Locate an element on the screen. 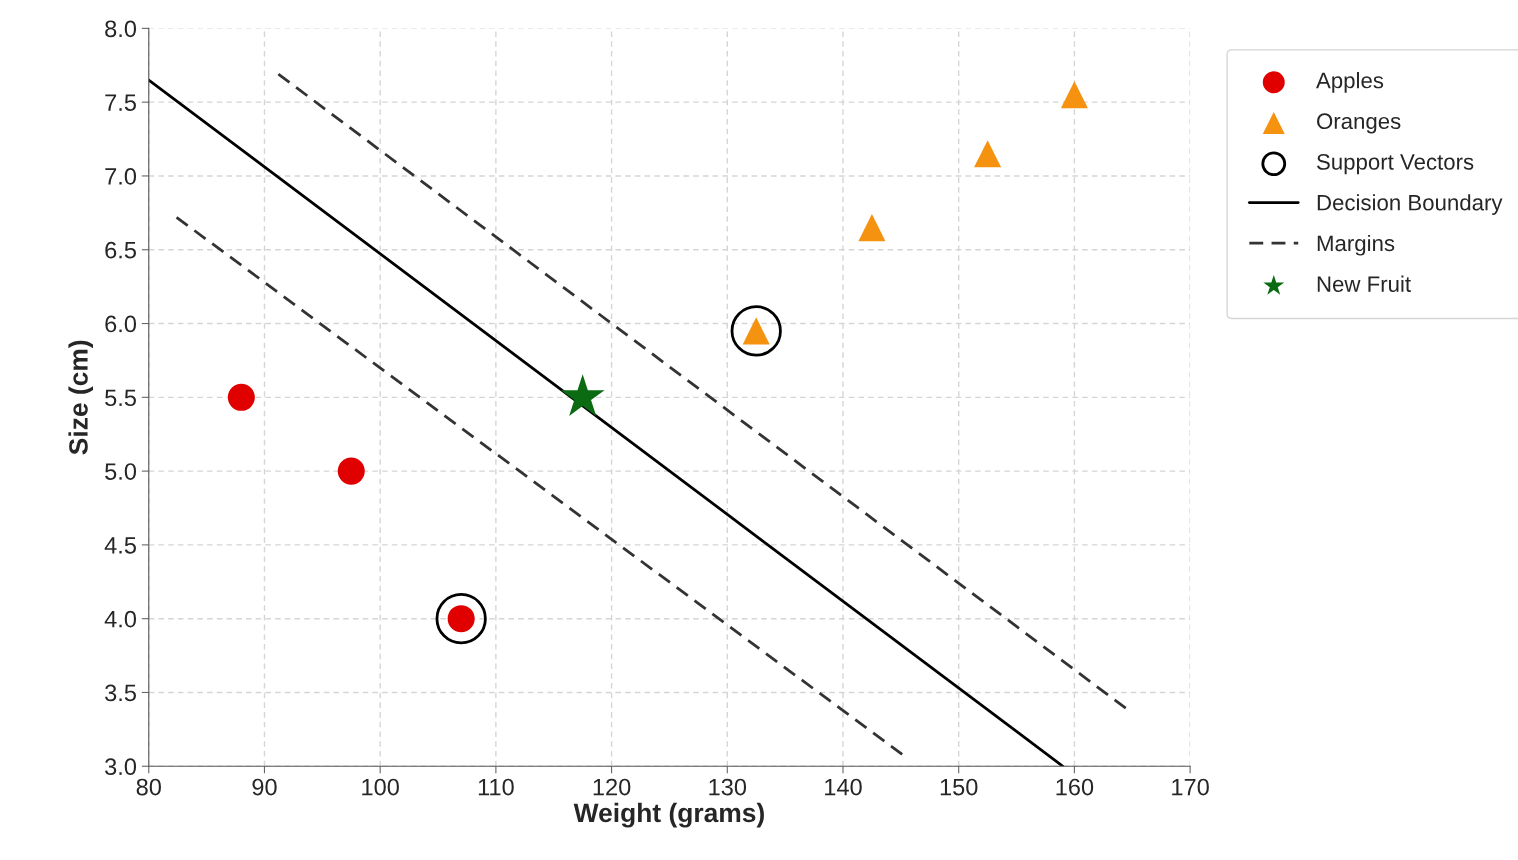 The height and width of the screenshot is (860, 1518). legend-label: Support Vectors is located at coordinates (1395, 164).